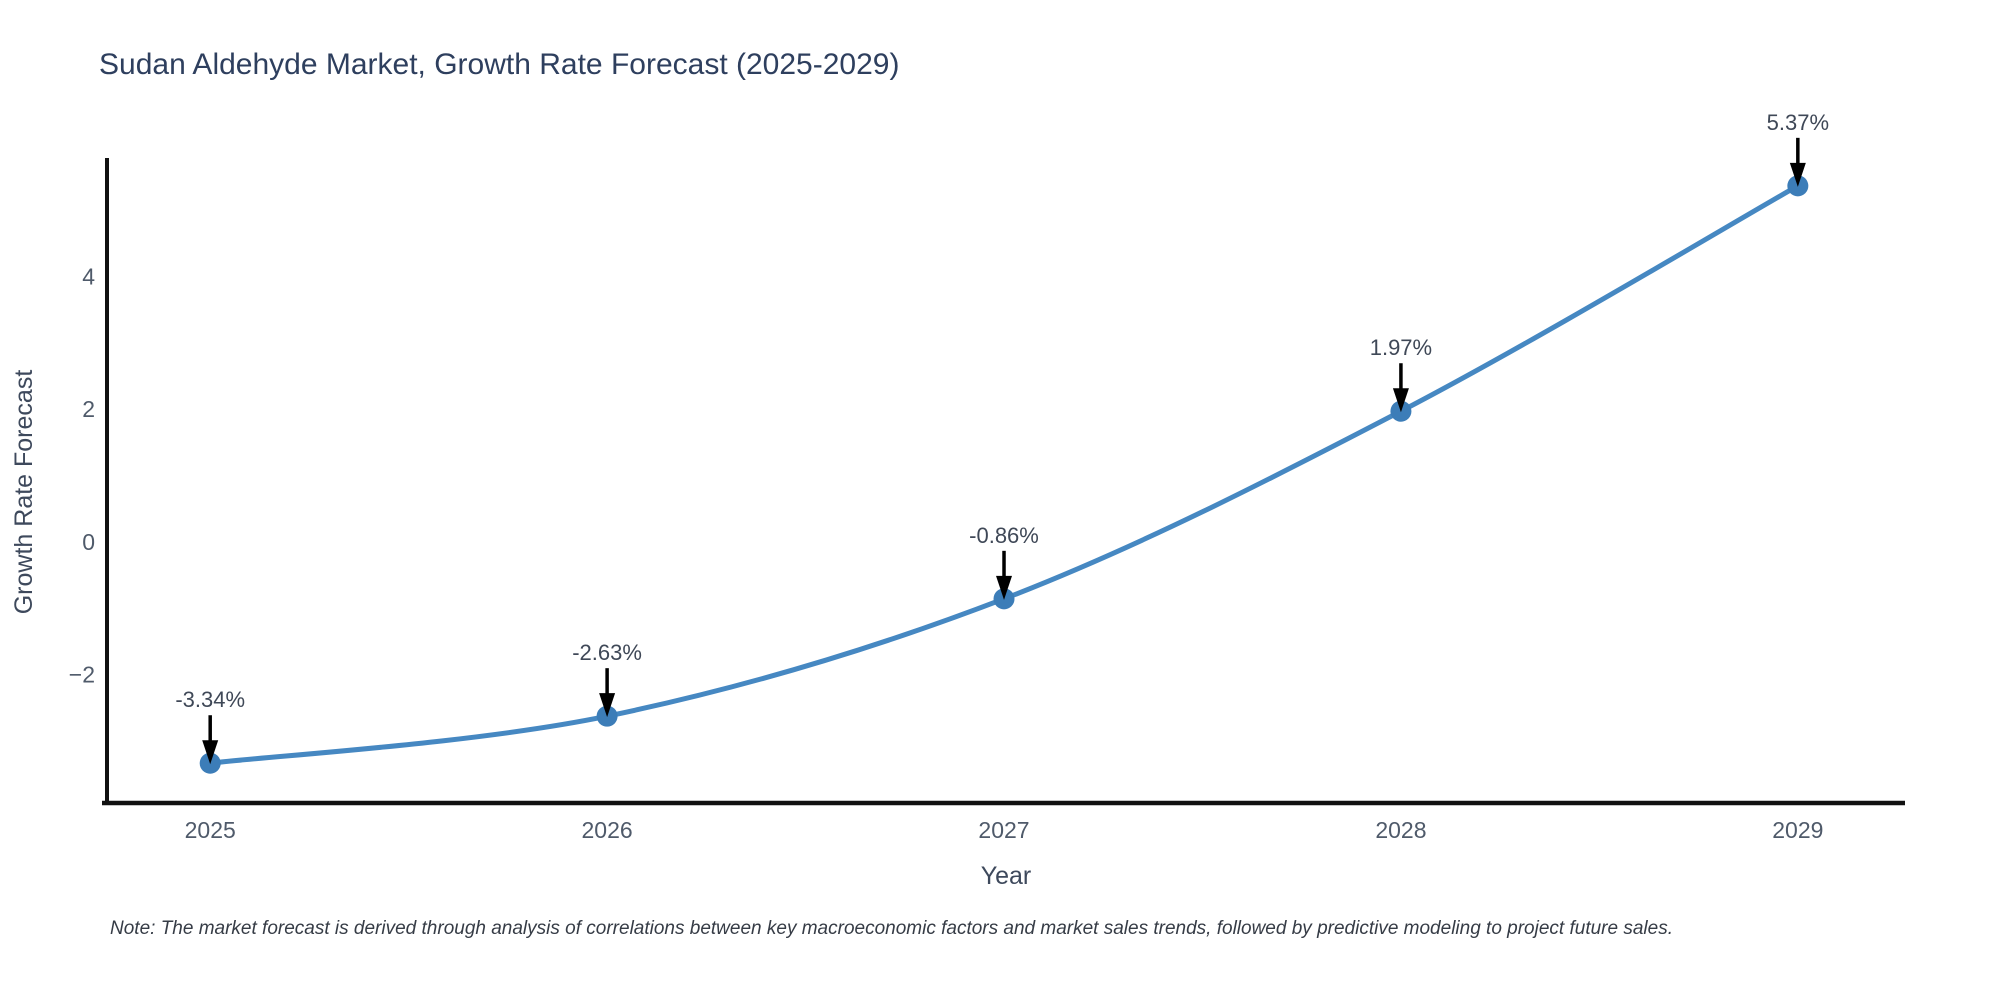 The height and width of the screenshot is (1000, 2000). I want to click on x-tick-label: 2027, so click(1003, 830).